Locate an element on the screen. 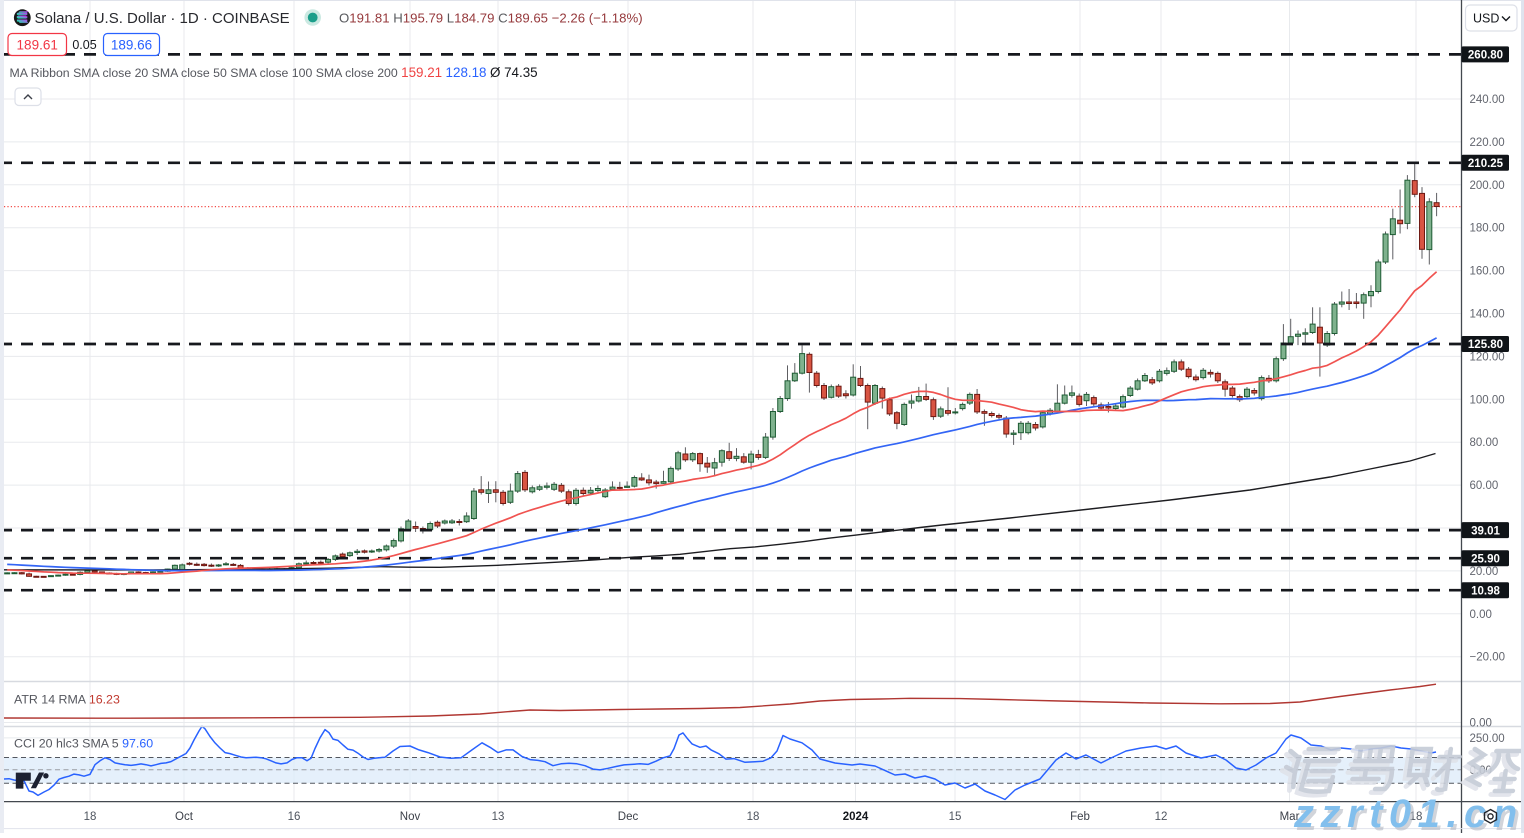  svg-text: ATR 14 RMA 16.23 is located at coordinates (67, 700).